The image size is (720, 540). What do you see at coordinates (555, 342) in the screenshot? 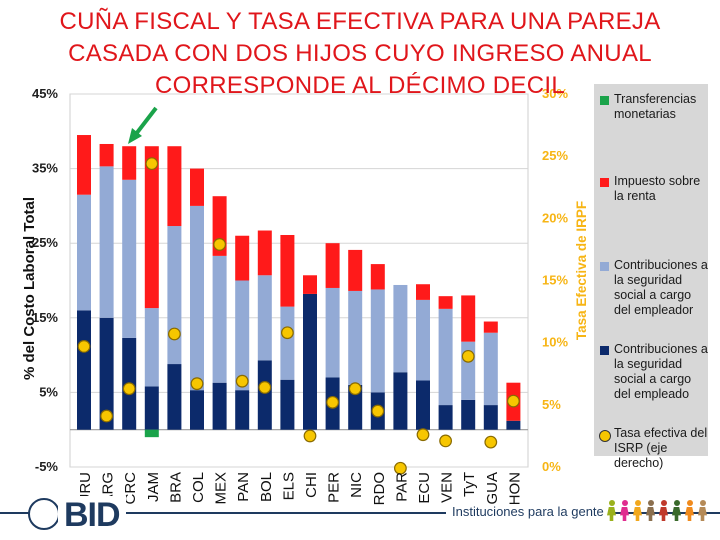
I see `y2-tick-label: 10%` at bounding box center [555, 342].